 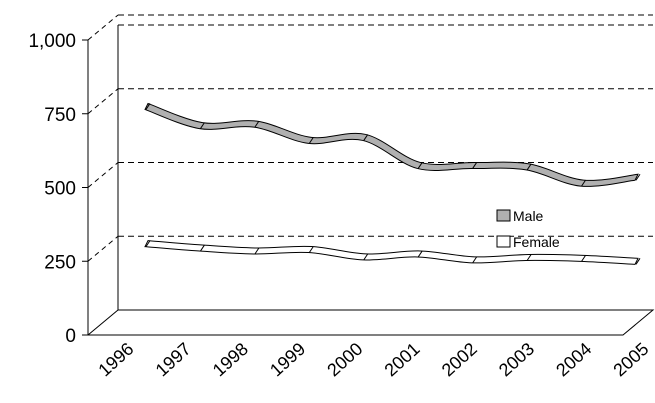 What do you see at coordinates (459, 360) in the screenshot?
I see `x-tick-label: 2002` at bounding box center [459, 360].